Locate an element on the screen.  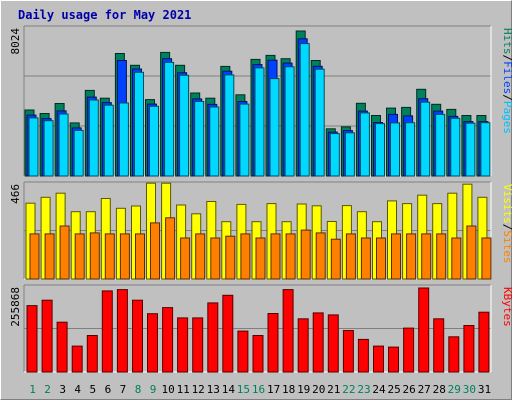
x-tick-label: 23 is located at coordinates (363, 389).